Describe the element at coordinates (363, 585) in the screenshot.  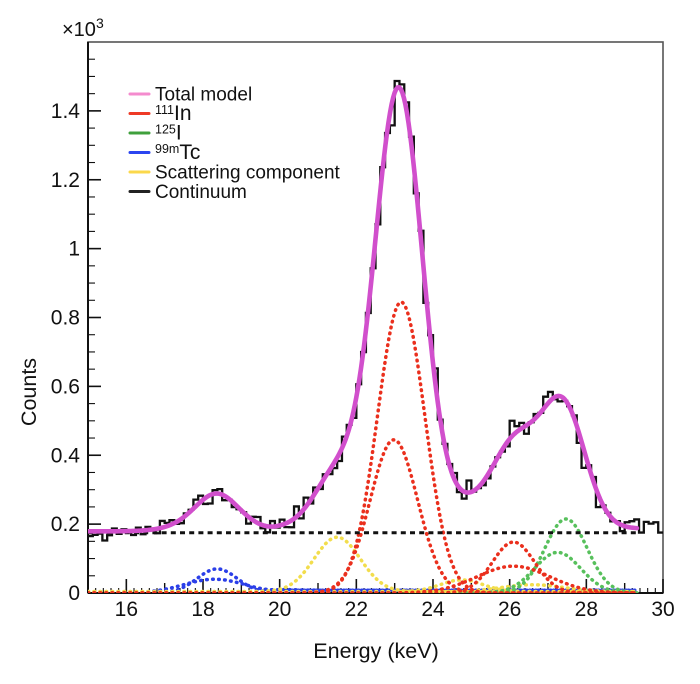
I see `curve-99mtc` at that location.